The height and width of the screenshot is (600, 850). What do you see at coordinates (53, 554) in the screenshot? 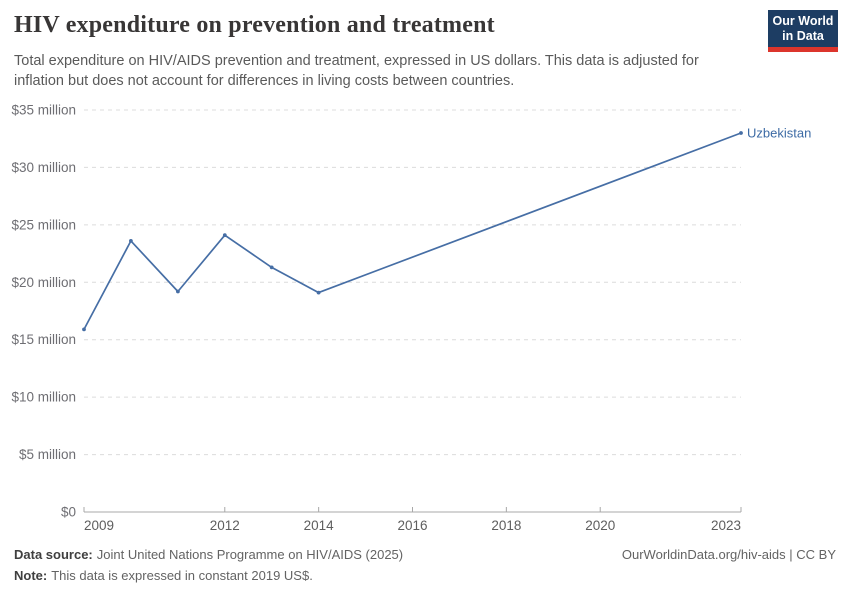
I see `data-source-label: Data source:` at bounding box center [53, 554].